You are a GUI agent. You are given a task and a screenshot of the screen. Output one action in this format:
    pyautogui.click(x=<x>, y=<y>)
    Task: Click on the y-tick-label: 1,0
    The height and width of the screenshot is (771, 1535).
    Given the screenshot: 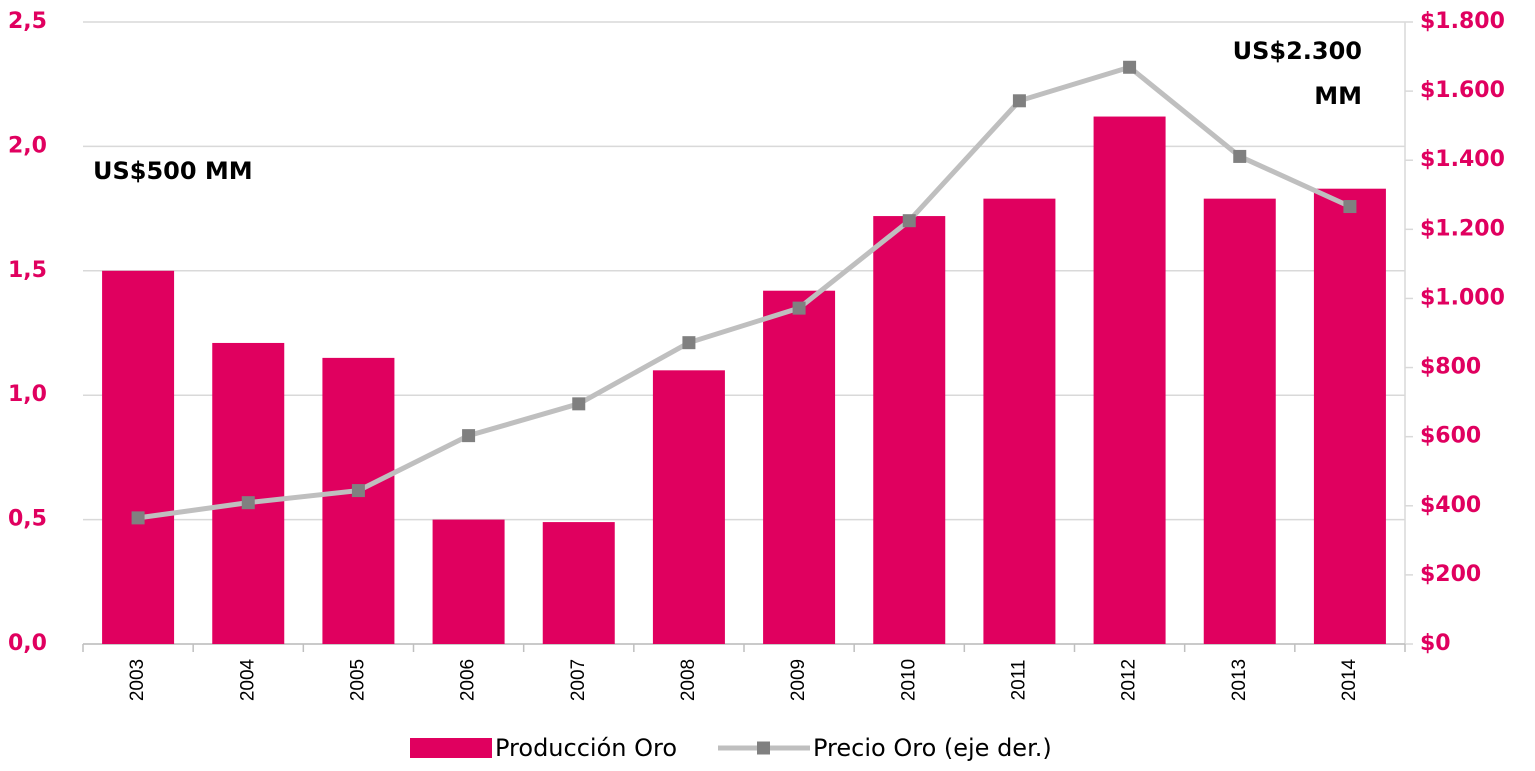 What is the action you would take?
    pyautogui.click(x=27, y=394)
    